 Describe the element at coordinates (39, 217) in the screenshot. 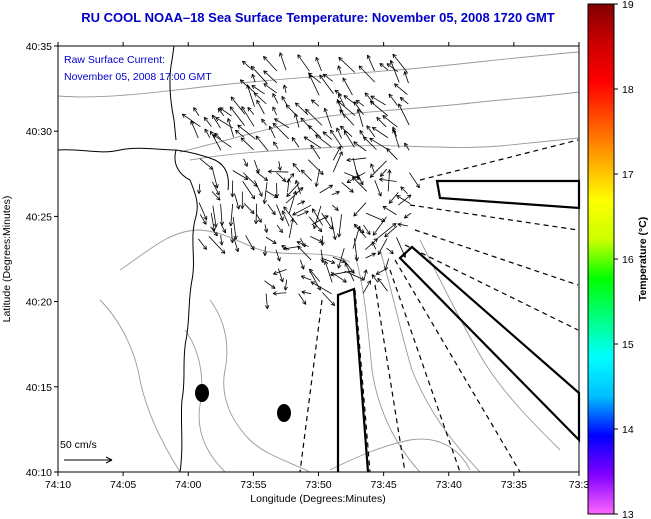

I see `y-tick-label: 40:25` at that location.